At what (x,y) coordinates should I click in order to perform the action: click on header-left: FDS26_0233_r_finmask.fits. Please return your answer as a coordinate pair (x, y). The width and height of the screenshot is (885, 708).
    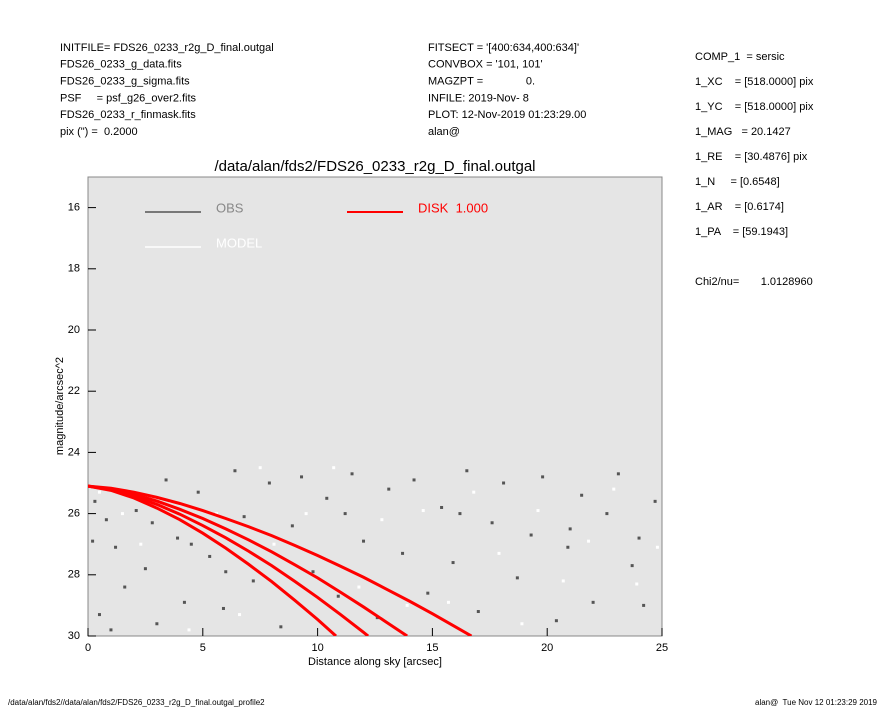
    Looking at the image, I should click on (128, 115).